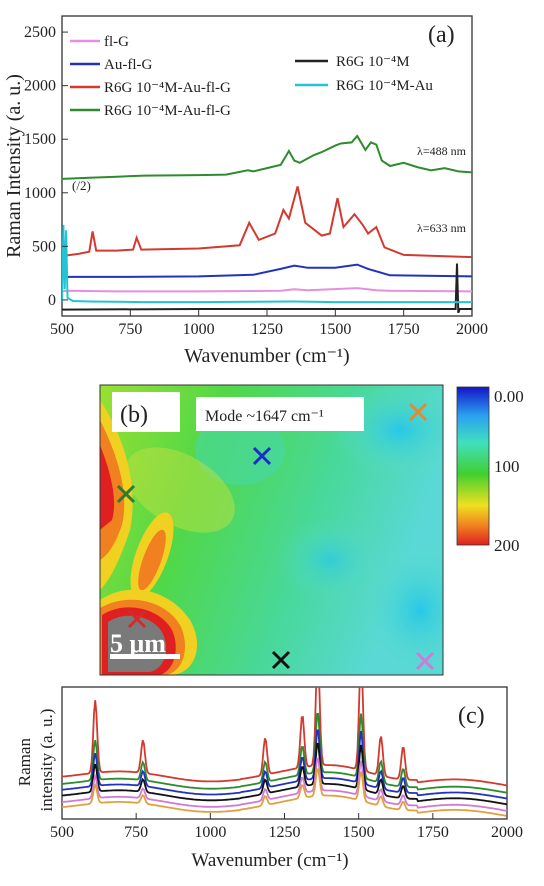 This screenshot has width=544, height=886. What do you see at coordinates (425, 661) in the screenshot?
I see `marker-violet` at bounding box center [425, 661].